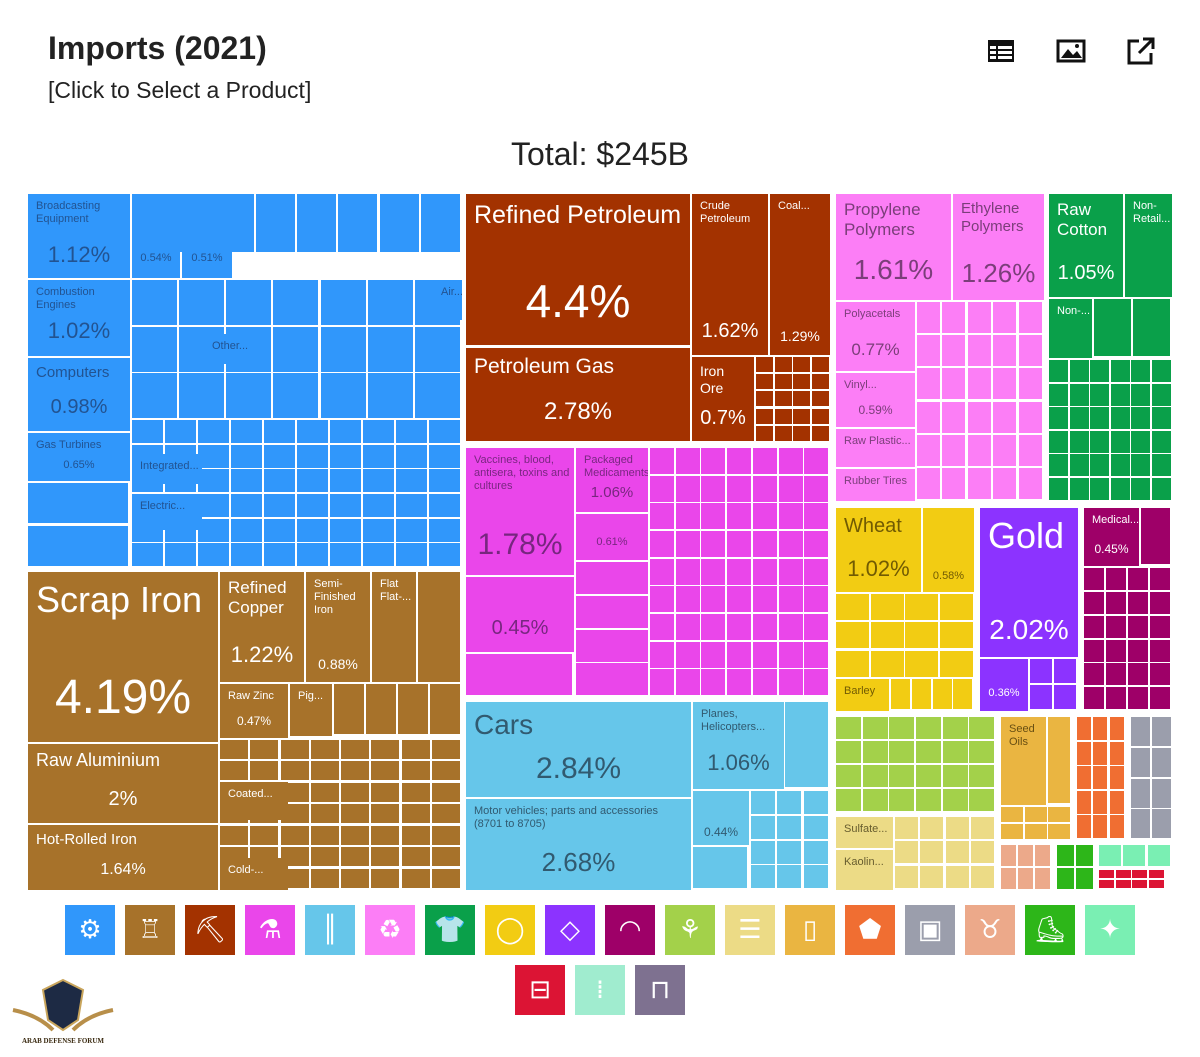 This screenshot has height=1057, width=1200. I want to click on product-tile: Packaged Medicaments 1.06%, so click(612, 480).